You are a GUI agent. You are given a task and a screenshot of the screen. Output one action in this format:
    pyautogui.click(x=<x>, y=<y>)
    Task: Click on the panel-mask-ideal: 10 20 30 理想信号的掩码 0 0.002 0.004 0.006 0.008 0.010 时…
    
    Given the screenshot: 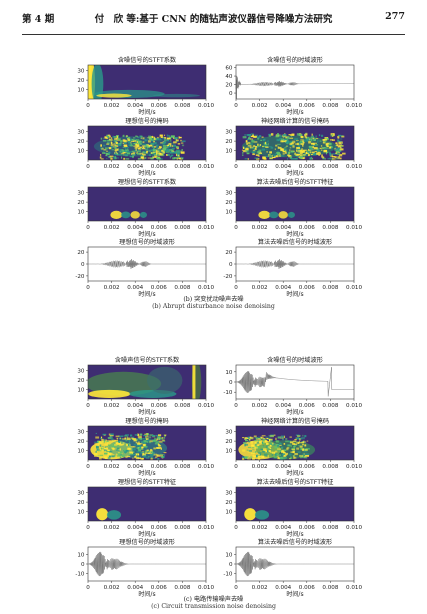 What is the action you would take?
    pyautogui.click(x=145, y=147)
    